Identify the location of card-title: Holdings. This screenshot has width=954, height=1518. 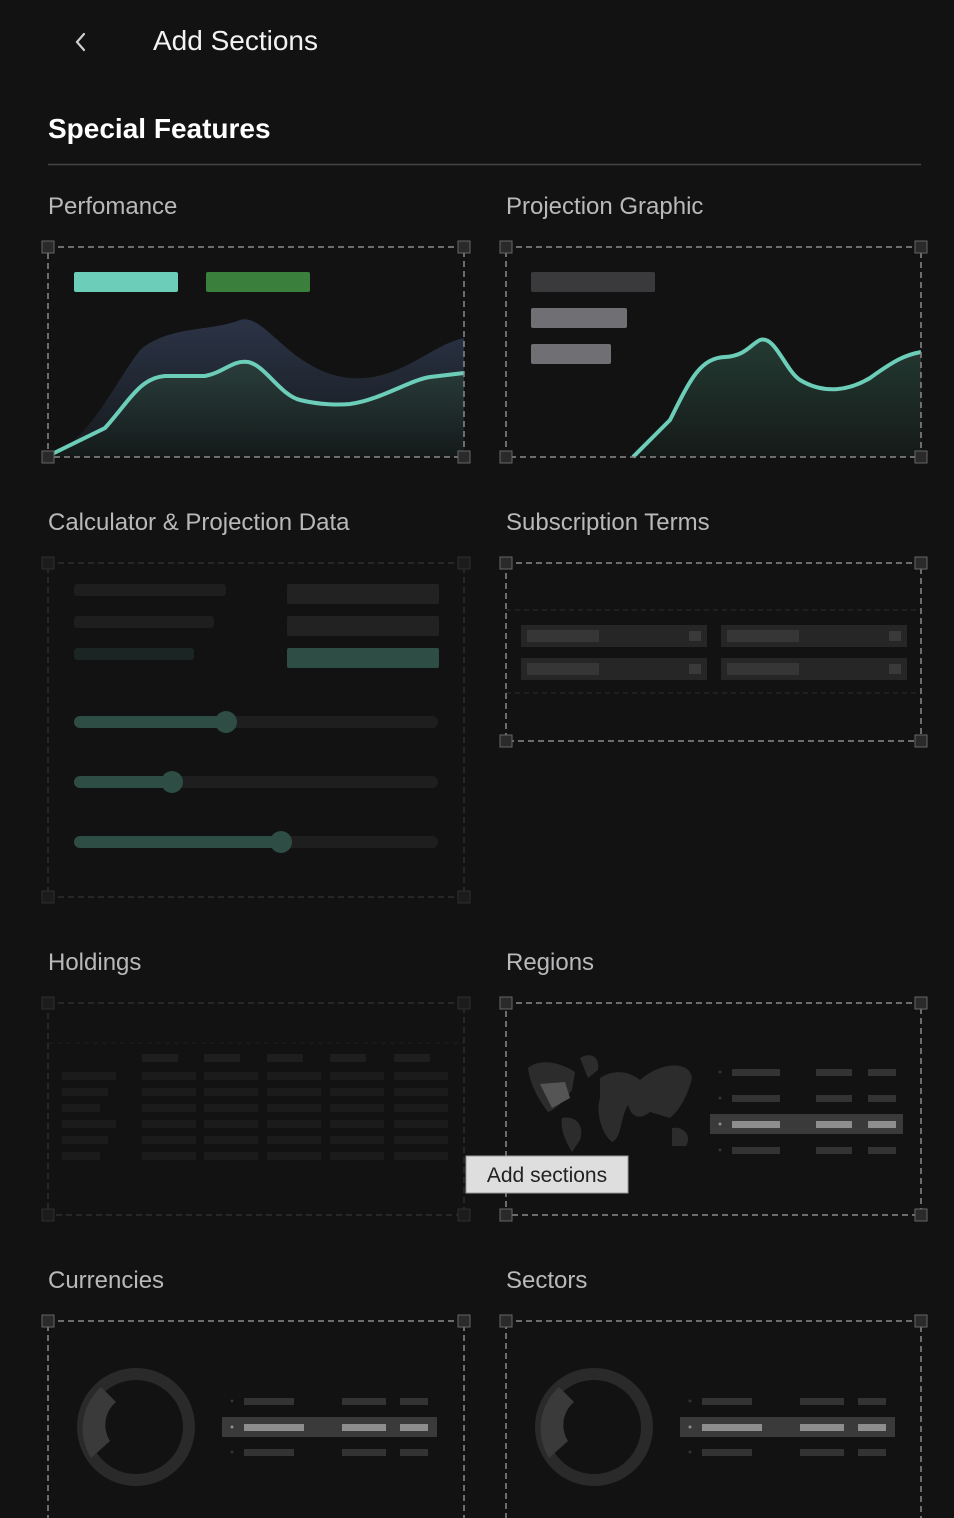
(94, 962).